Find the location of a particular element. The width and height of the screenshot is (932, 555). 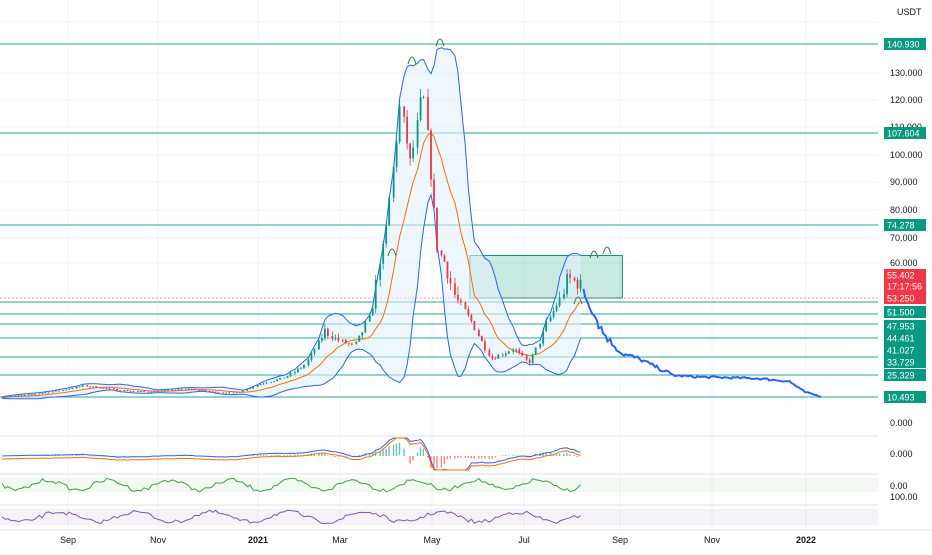

x-tick: Sep is located at coordinates (620, 540).